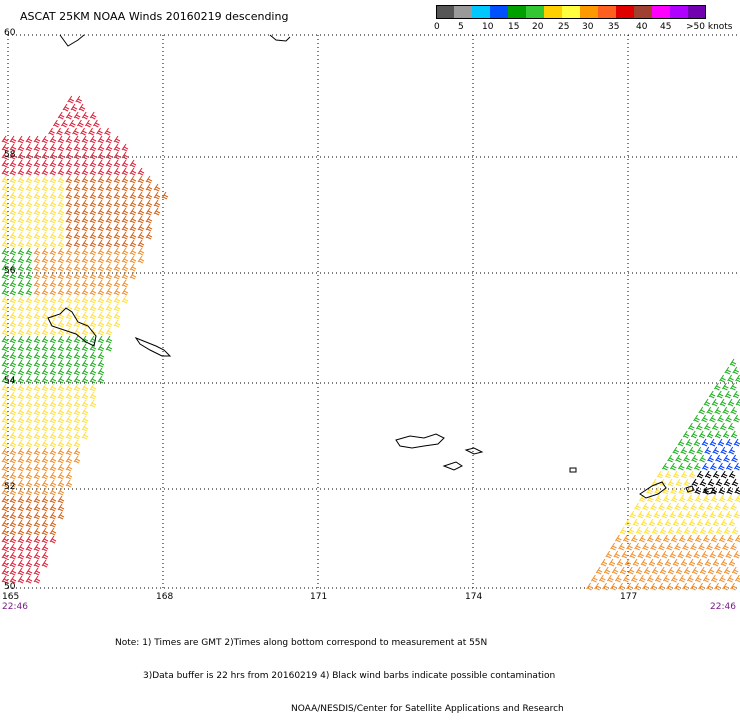 The width and height of the screenshot is (740, 726). What do you see at coordinates (571, 12) in the screenshot?
I see `wind-speed-color-scale` at bounding box center [571, 12].